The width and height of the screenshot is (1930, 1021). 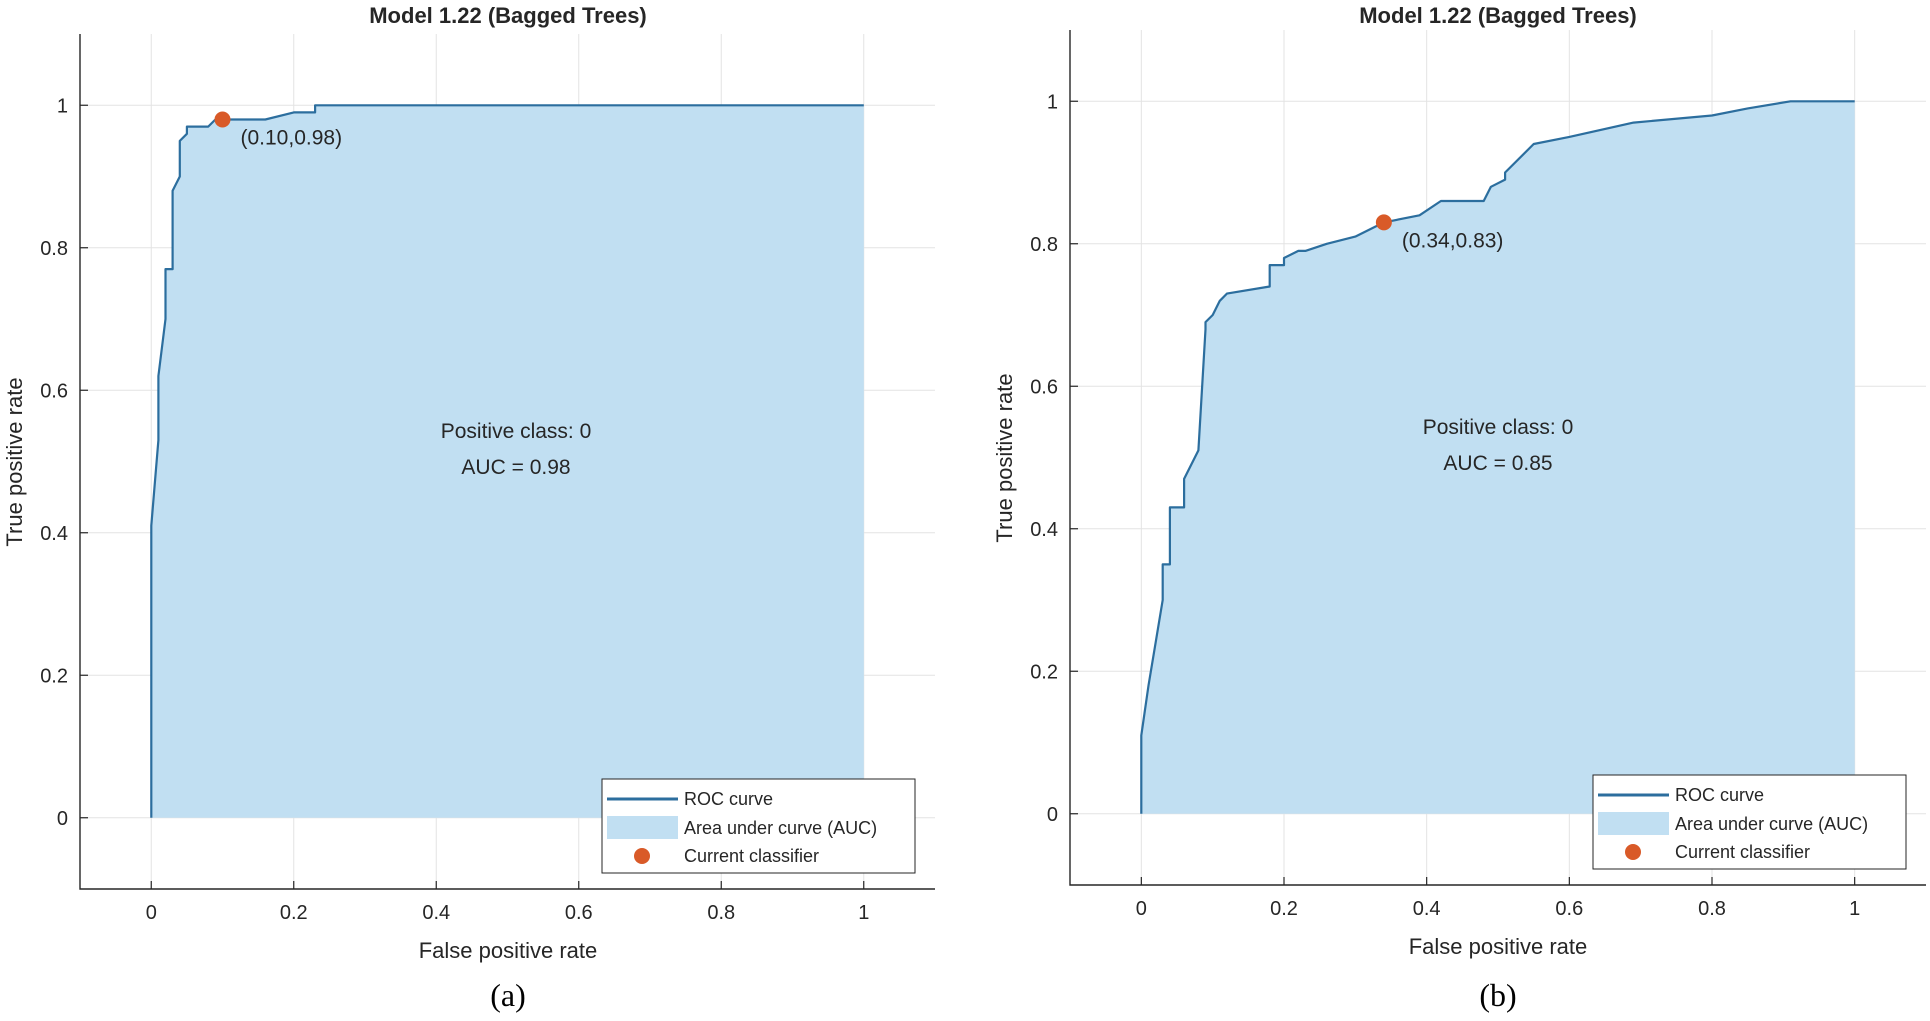 What do you see at coordinates (1497, 463) in the screenshot?
I see `auc-annotation: AUC = 0.85` at bounding box center [1497, 463].